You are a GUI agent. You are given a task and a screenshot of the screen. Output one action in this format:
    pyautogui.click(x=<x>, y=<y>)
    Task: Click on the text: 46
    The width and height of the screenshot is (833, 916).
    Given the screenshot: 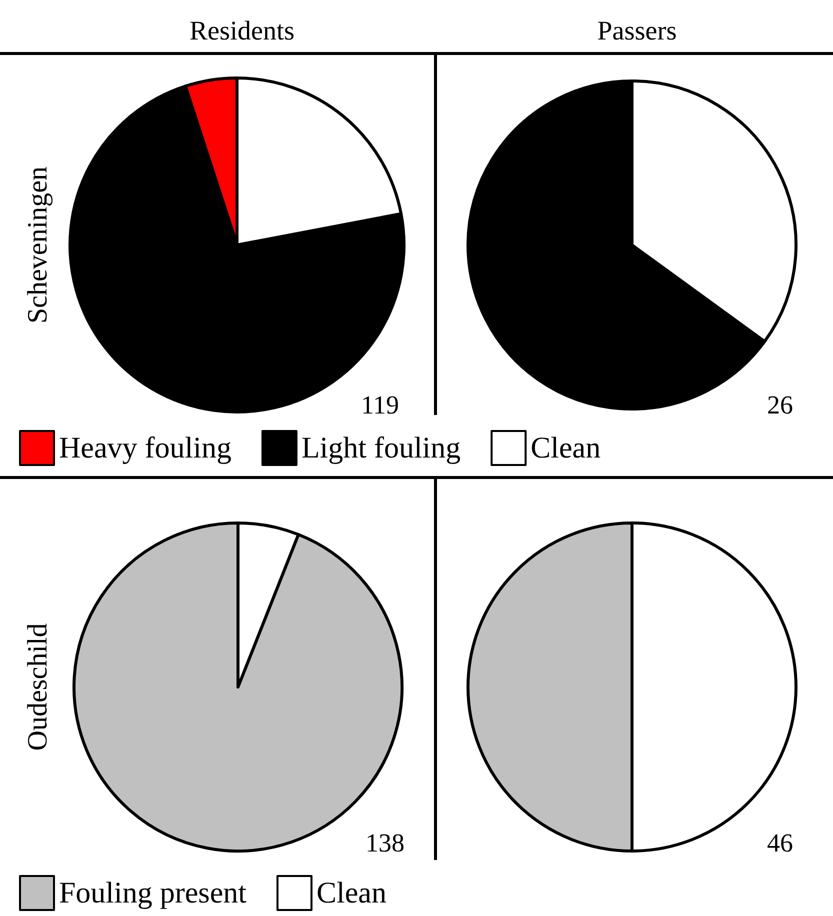 What is the action you would take?
    pyautogui.click(x=780, y=843)
    